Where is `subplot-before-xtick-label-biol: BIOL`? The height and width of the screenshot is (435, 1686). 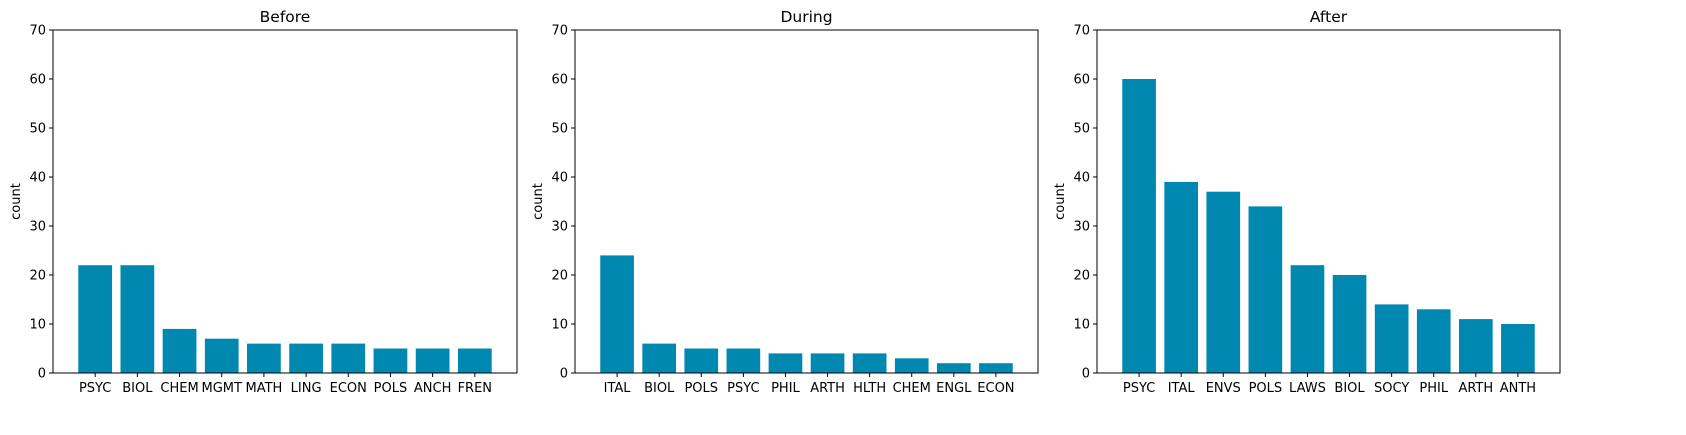 subplot-before-xtick-label-biol: BIOL is located at coordinates (137, 388).